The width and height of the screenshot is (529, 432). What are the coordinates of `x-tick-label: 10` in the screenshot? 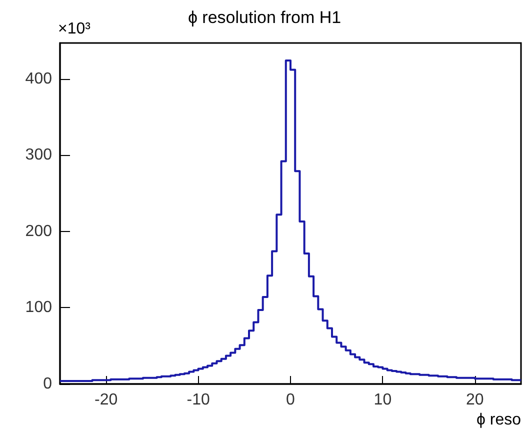 It's located at (383, 400).